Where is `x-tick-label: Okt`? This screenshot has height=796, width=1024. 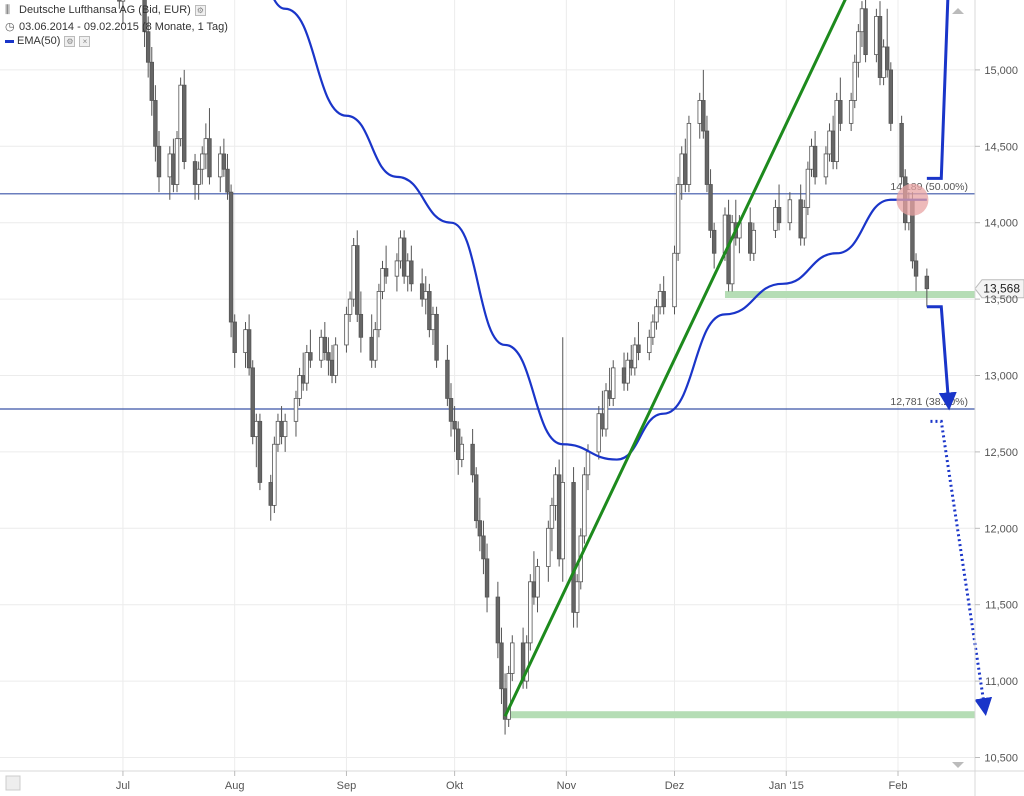 x-tick-label: Okt is located at coordinates (454, 786).